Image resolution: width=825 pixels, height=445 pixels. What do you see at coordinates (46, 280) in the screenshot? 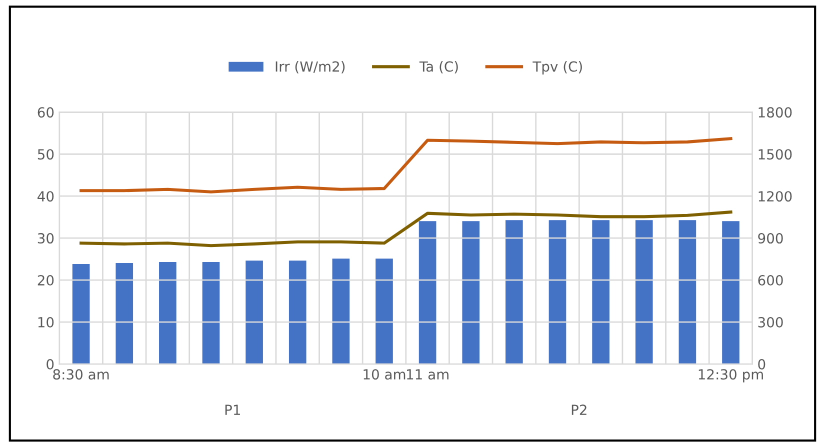
I see `y-tick-label: 20` at bounding box center [46, 280].